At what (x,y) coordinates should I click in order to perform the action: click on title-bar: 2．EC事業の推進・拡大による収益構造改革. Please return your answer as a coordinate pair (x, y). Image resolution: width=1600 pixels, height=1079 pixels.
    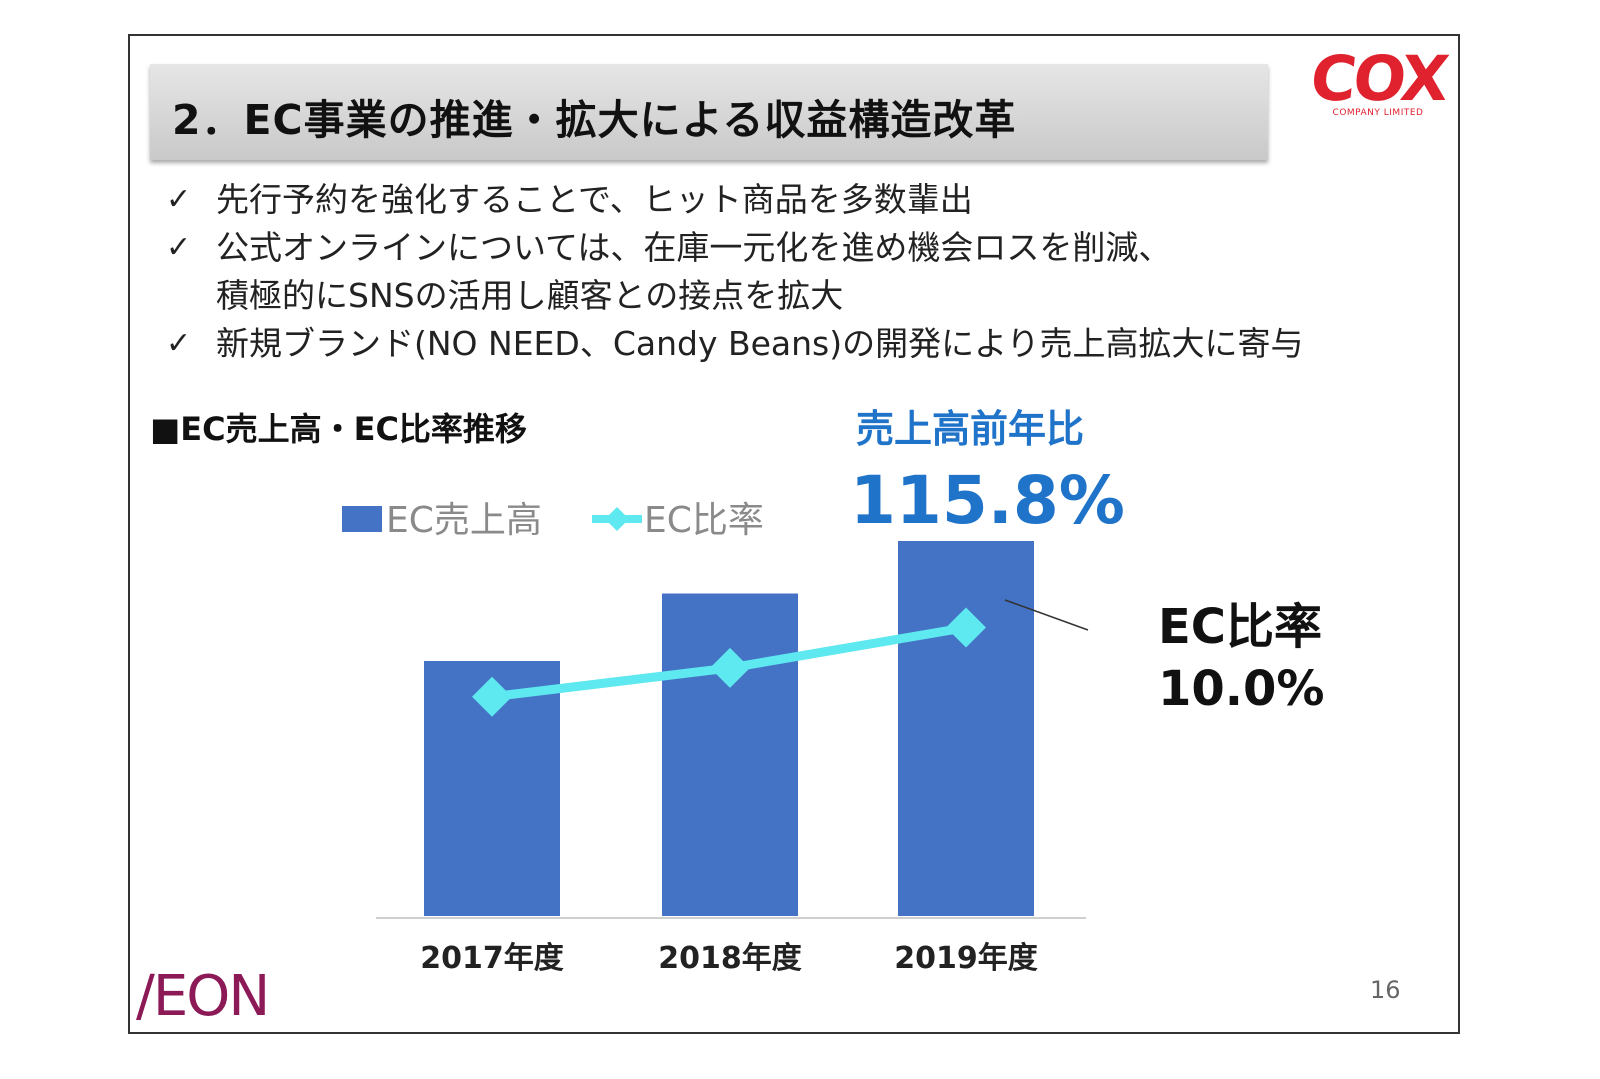
    Looking at the image, I should click on (709, 112).